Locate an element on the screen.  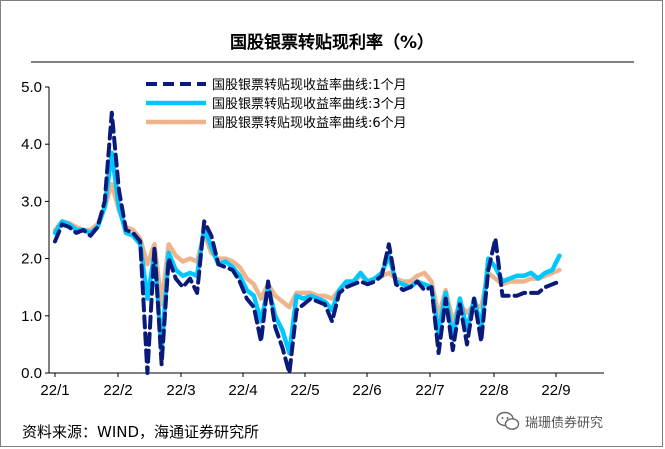
watermark: 瑞珊债券研究 is located at coordinates (549, 421).